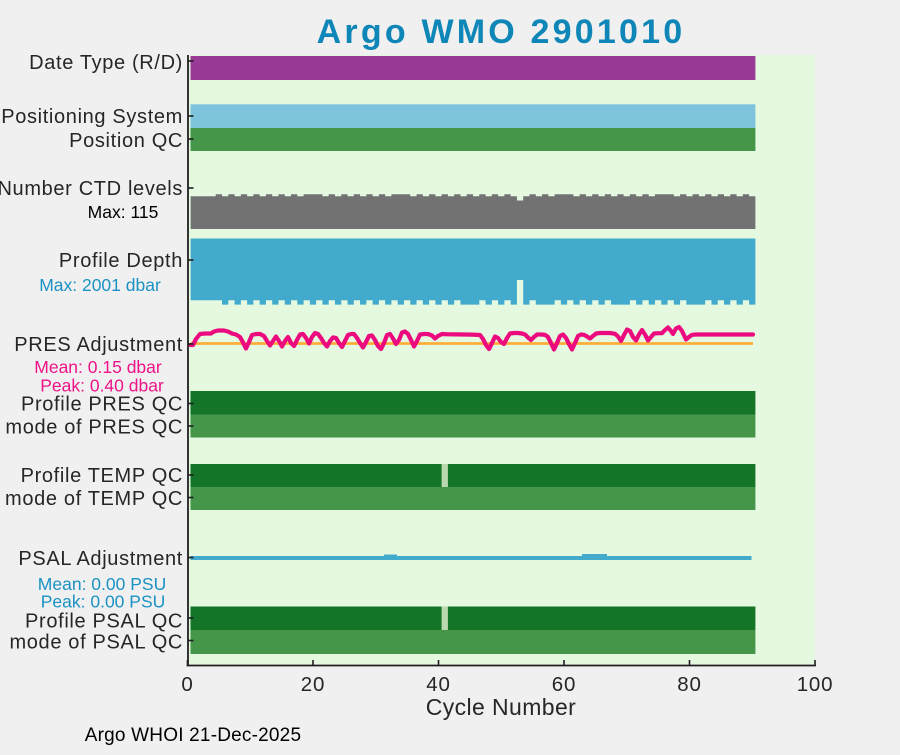  What do you see at coordinates (102, 405) in the screenshot?
I see `svg-text: Profile PRES QC` at bounding box center [102, 405].